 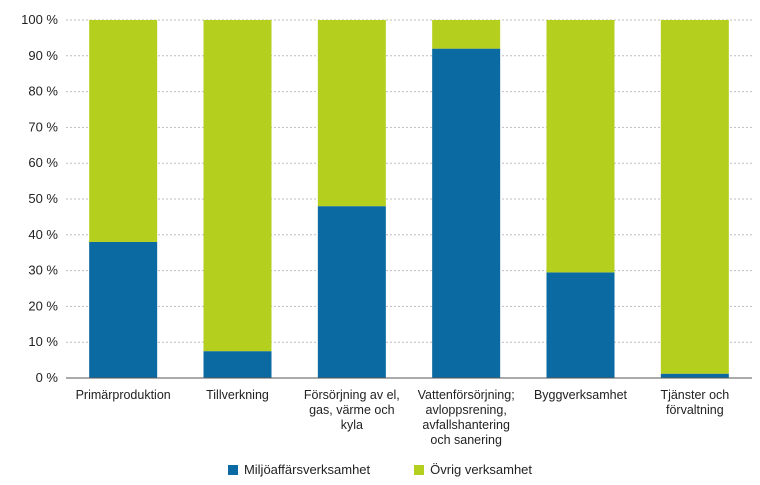 What do you see at coordinates (380, 469) in the screenshot?
I see `legend: Miljöaffärsverksamhet Övrig verksamhet` at bounding box center [380, 469].